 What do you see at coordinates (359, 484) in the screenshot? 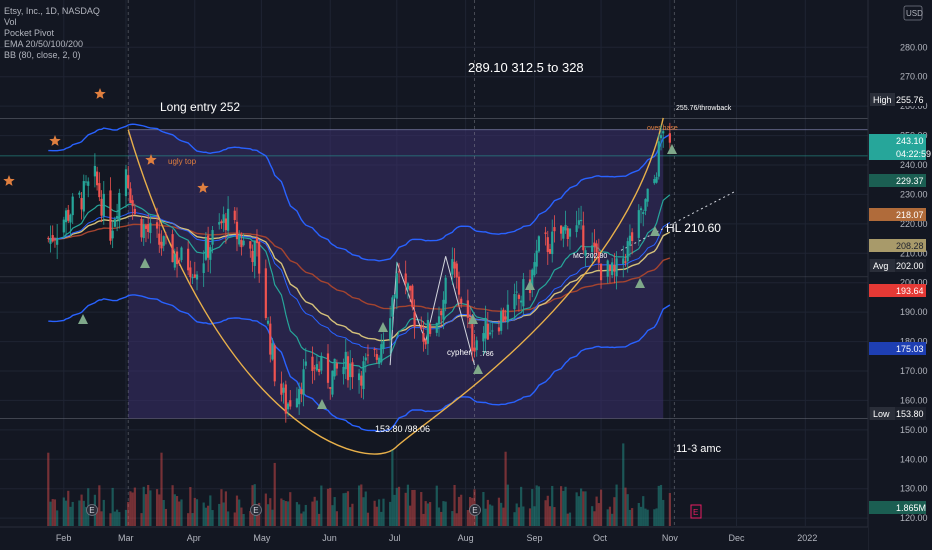
I see `volume-bars` at bounding box center [359, 484].